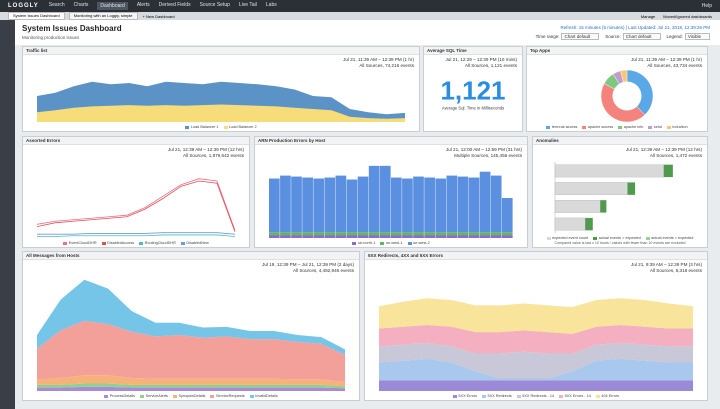 The width and height of the screenshot is (720, 409). What do you see at coordinates (36, 16) in the screenshot?
I see `tab: System Issues Dashboard` at bounding box center [36, 16].